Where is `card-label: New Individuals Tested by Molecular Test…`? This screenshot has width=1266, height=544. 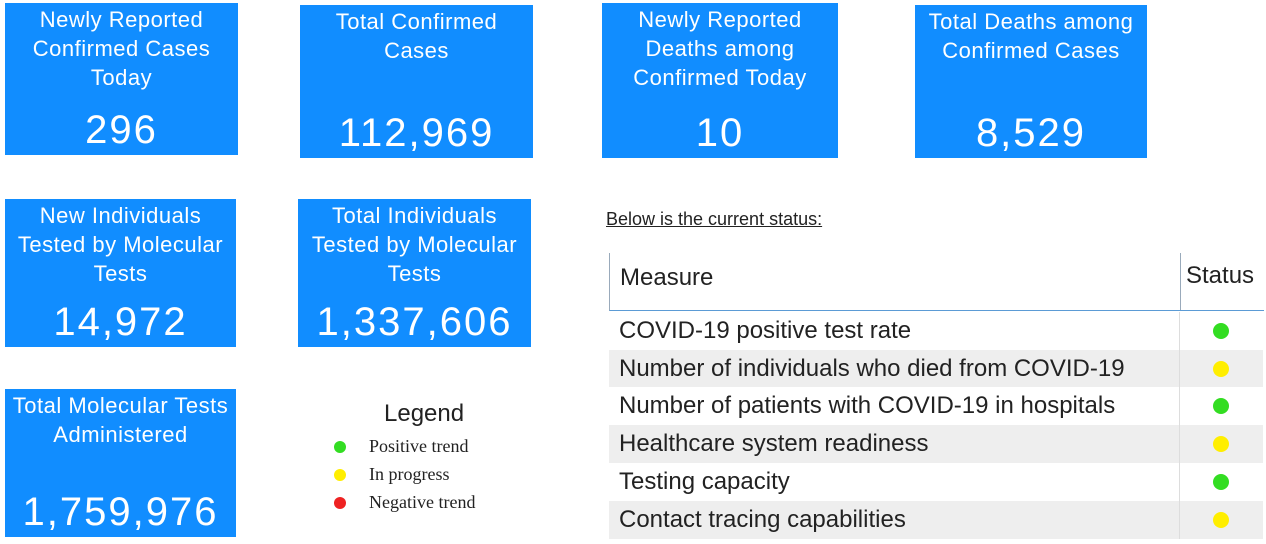 card-label: New Individuals Tested by Molecular Test… is located at coordinates (120, 244).